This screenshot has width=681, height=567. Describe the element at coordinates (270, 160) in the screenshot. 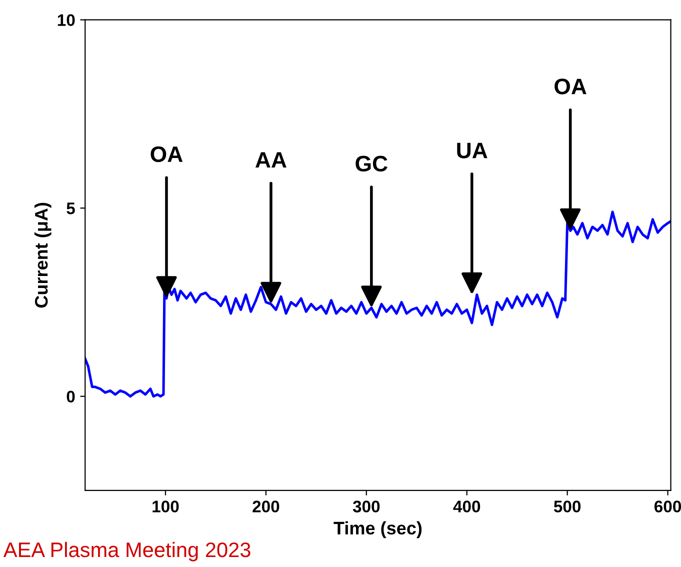

I see `annotation: AA` at that location.